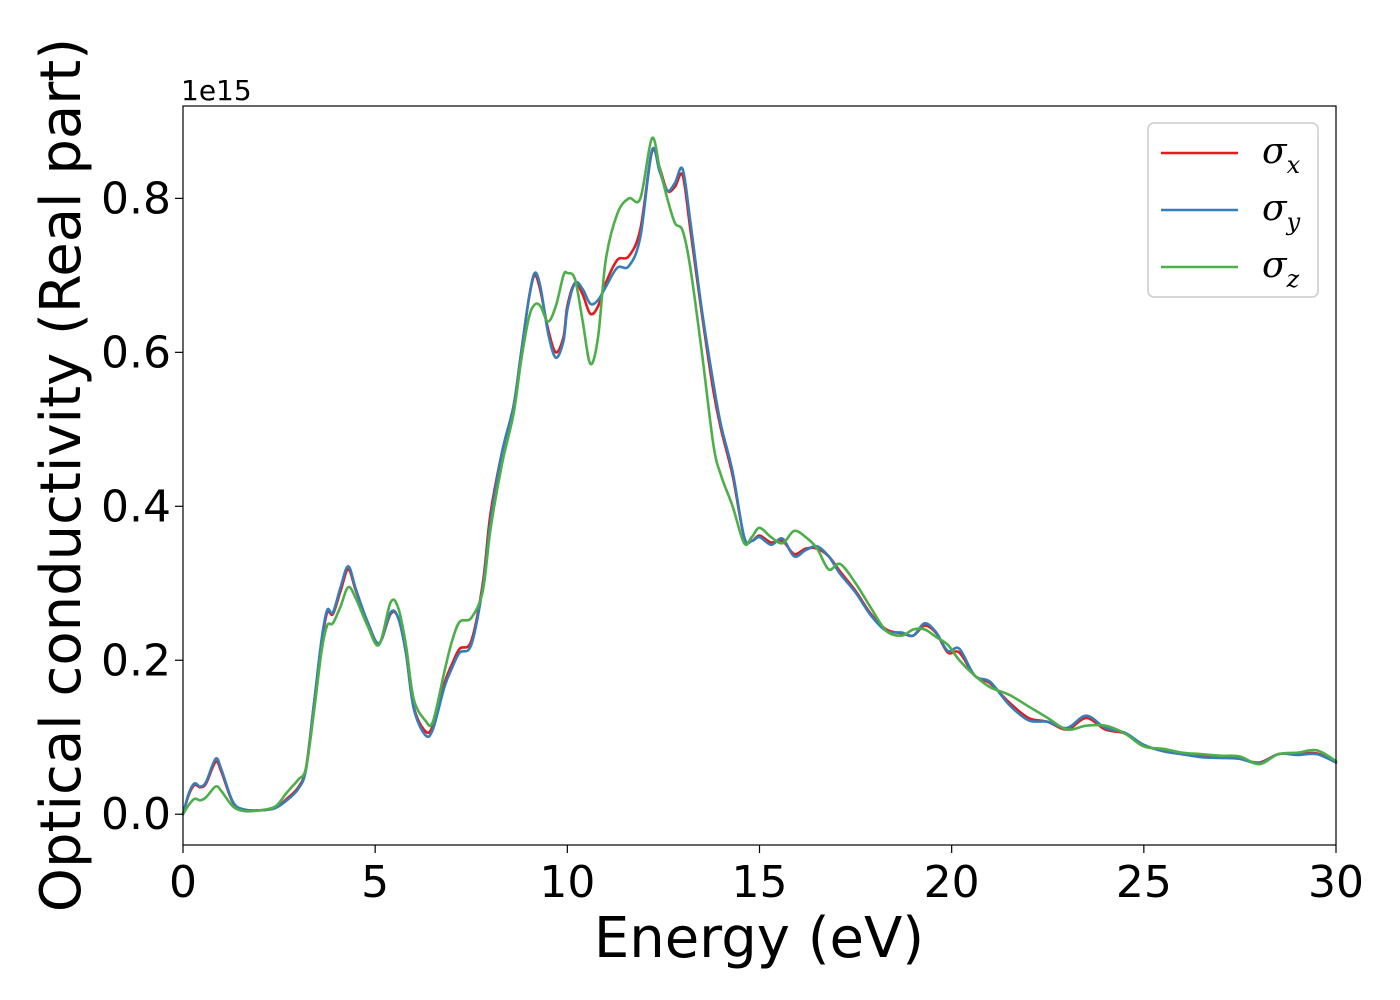 This screenshot has width=1400, height=1000. Describe the element at coordinates (759, 938) in the screenshot. I see `x-axis-label: Energy (eV)` at that location.